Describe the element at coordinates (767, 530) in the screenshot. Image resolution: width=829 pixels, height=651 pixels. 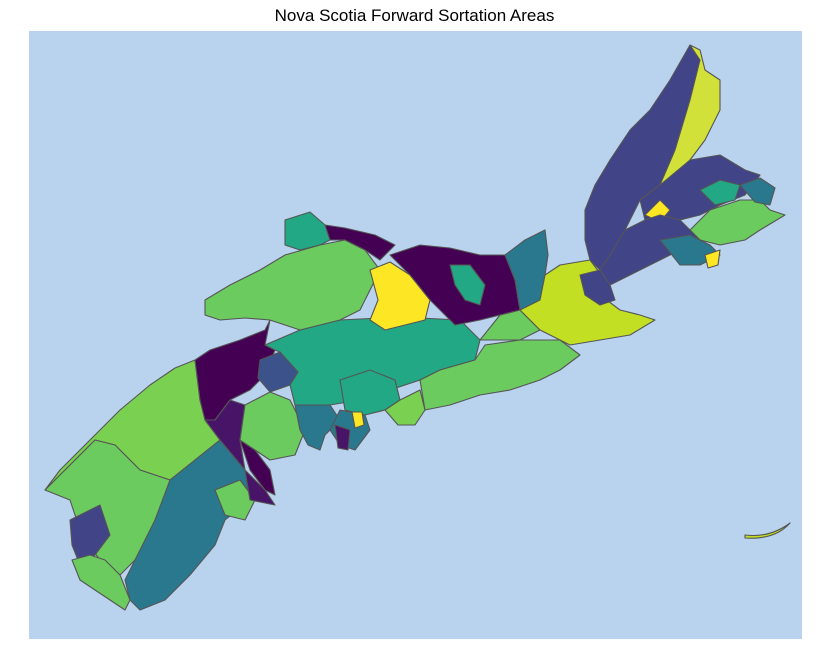
I see `sable-island` at that location.